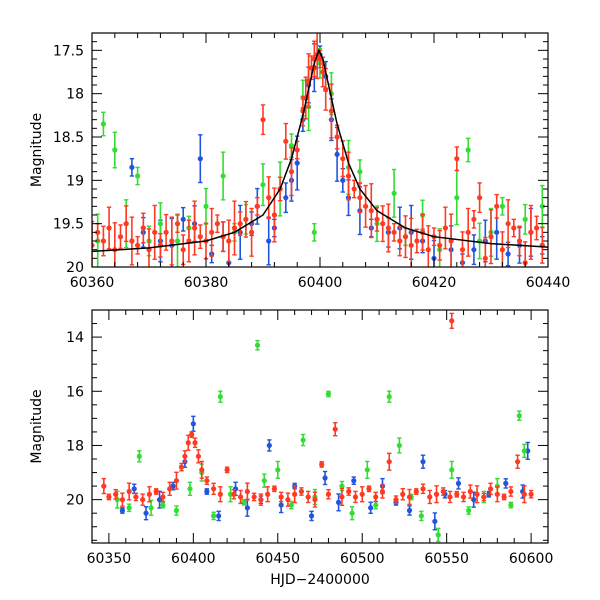 This screenshot has height=600, width=600. Describe the element at coordinates (446, 559) in the screenshot. I see `x-tick-label: 60550` at that location.